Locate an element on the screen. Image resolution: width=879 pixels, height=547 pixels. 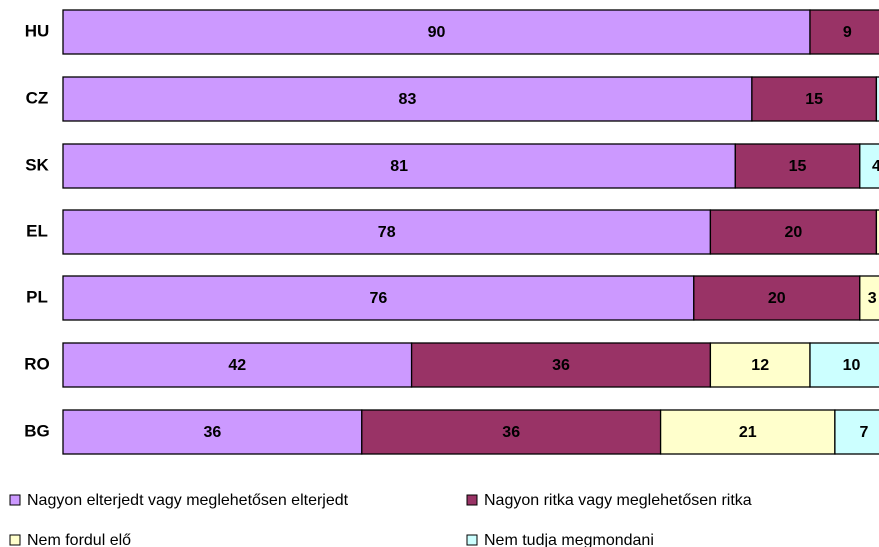
value-label: 78 is located at coordinates (387, 232).